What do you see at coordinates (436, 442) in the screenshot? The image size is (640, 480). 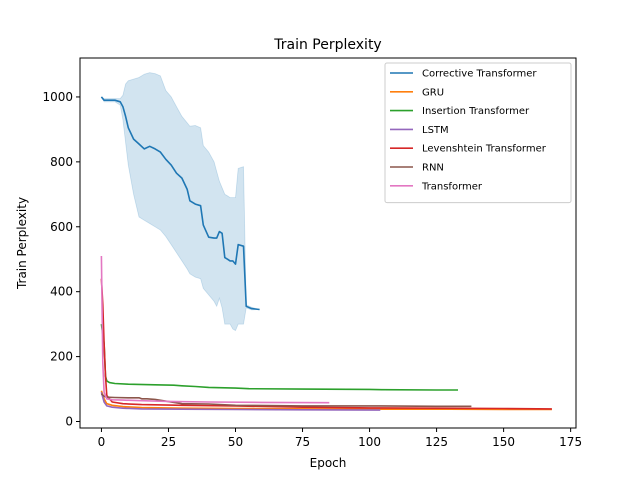 I see `x-tick-label: 125` at bounding box center [436, 442].